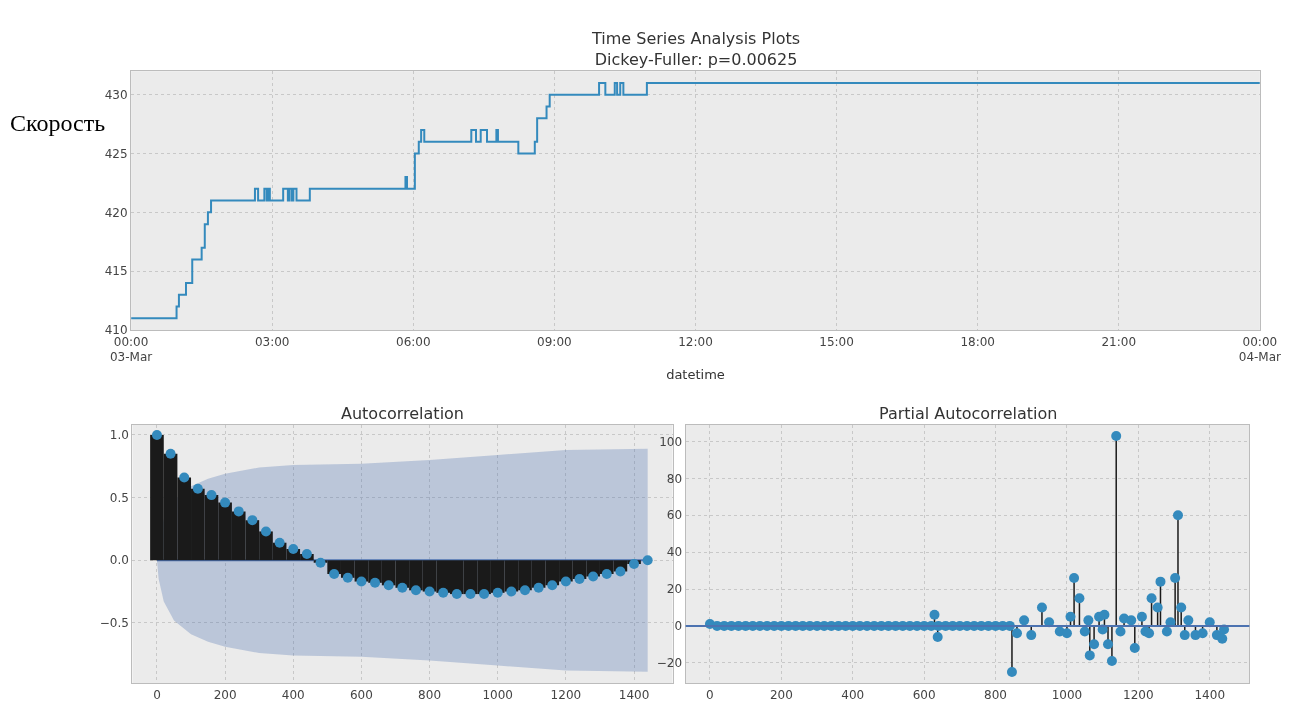 The height and width of the screenshot is (719, 1311). What do you see at coordinates (696, 49) in the screenshot?
I see `chart-title: Time Series Analysis Plots Dickey-Fuller: p=0.00625` at bounding box center [696, 49].